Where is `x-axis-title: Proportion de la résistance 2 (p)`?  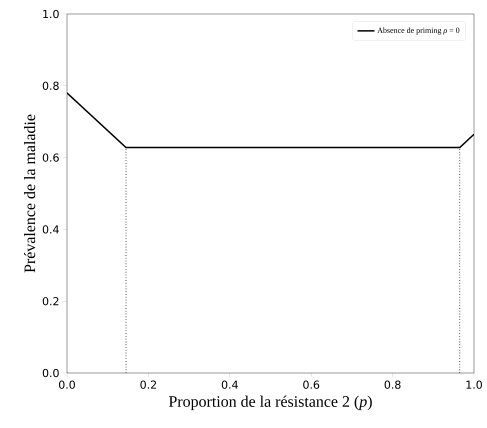
x-axis-title: Proportion de la résistance 2 (p) is located at coordinates (270, 403).